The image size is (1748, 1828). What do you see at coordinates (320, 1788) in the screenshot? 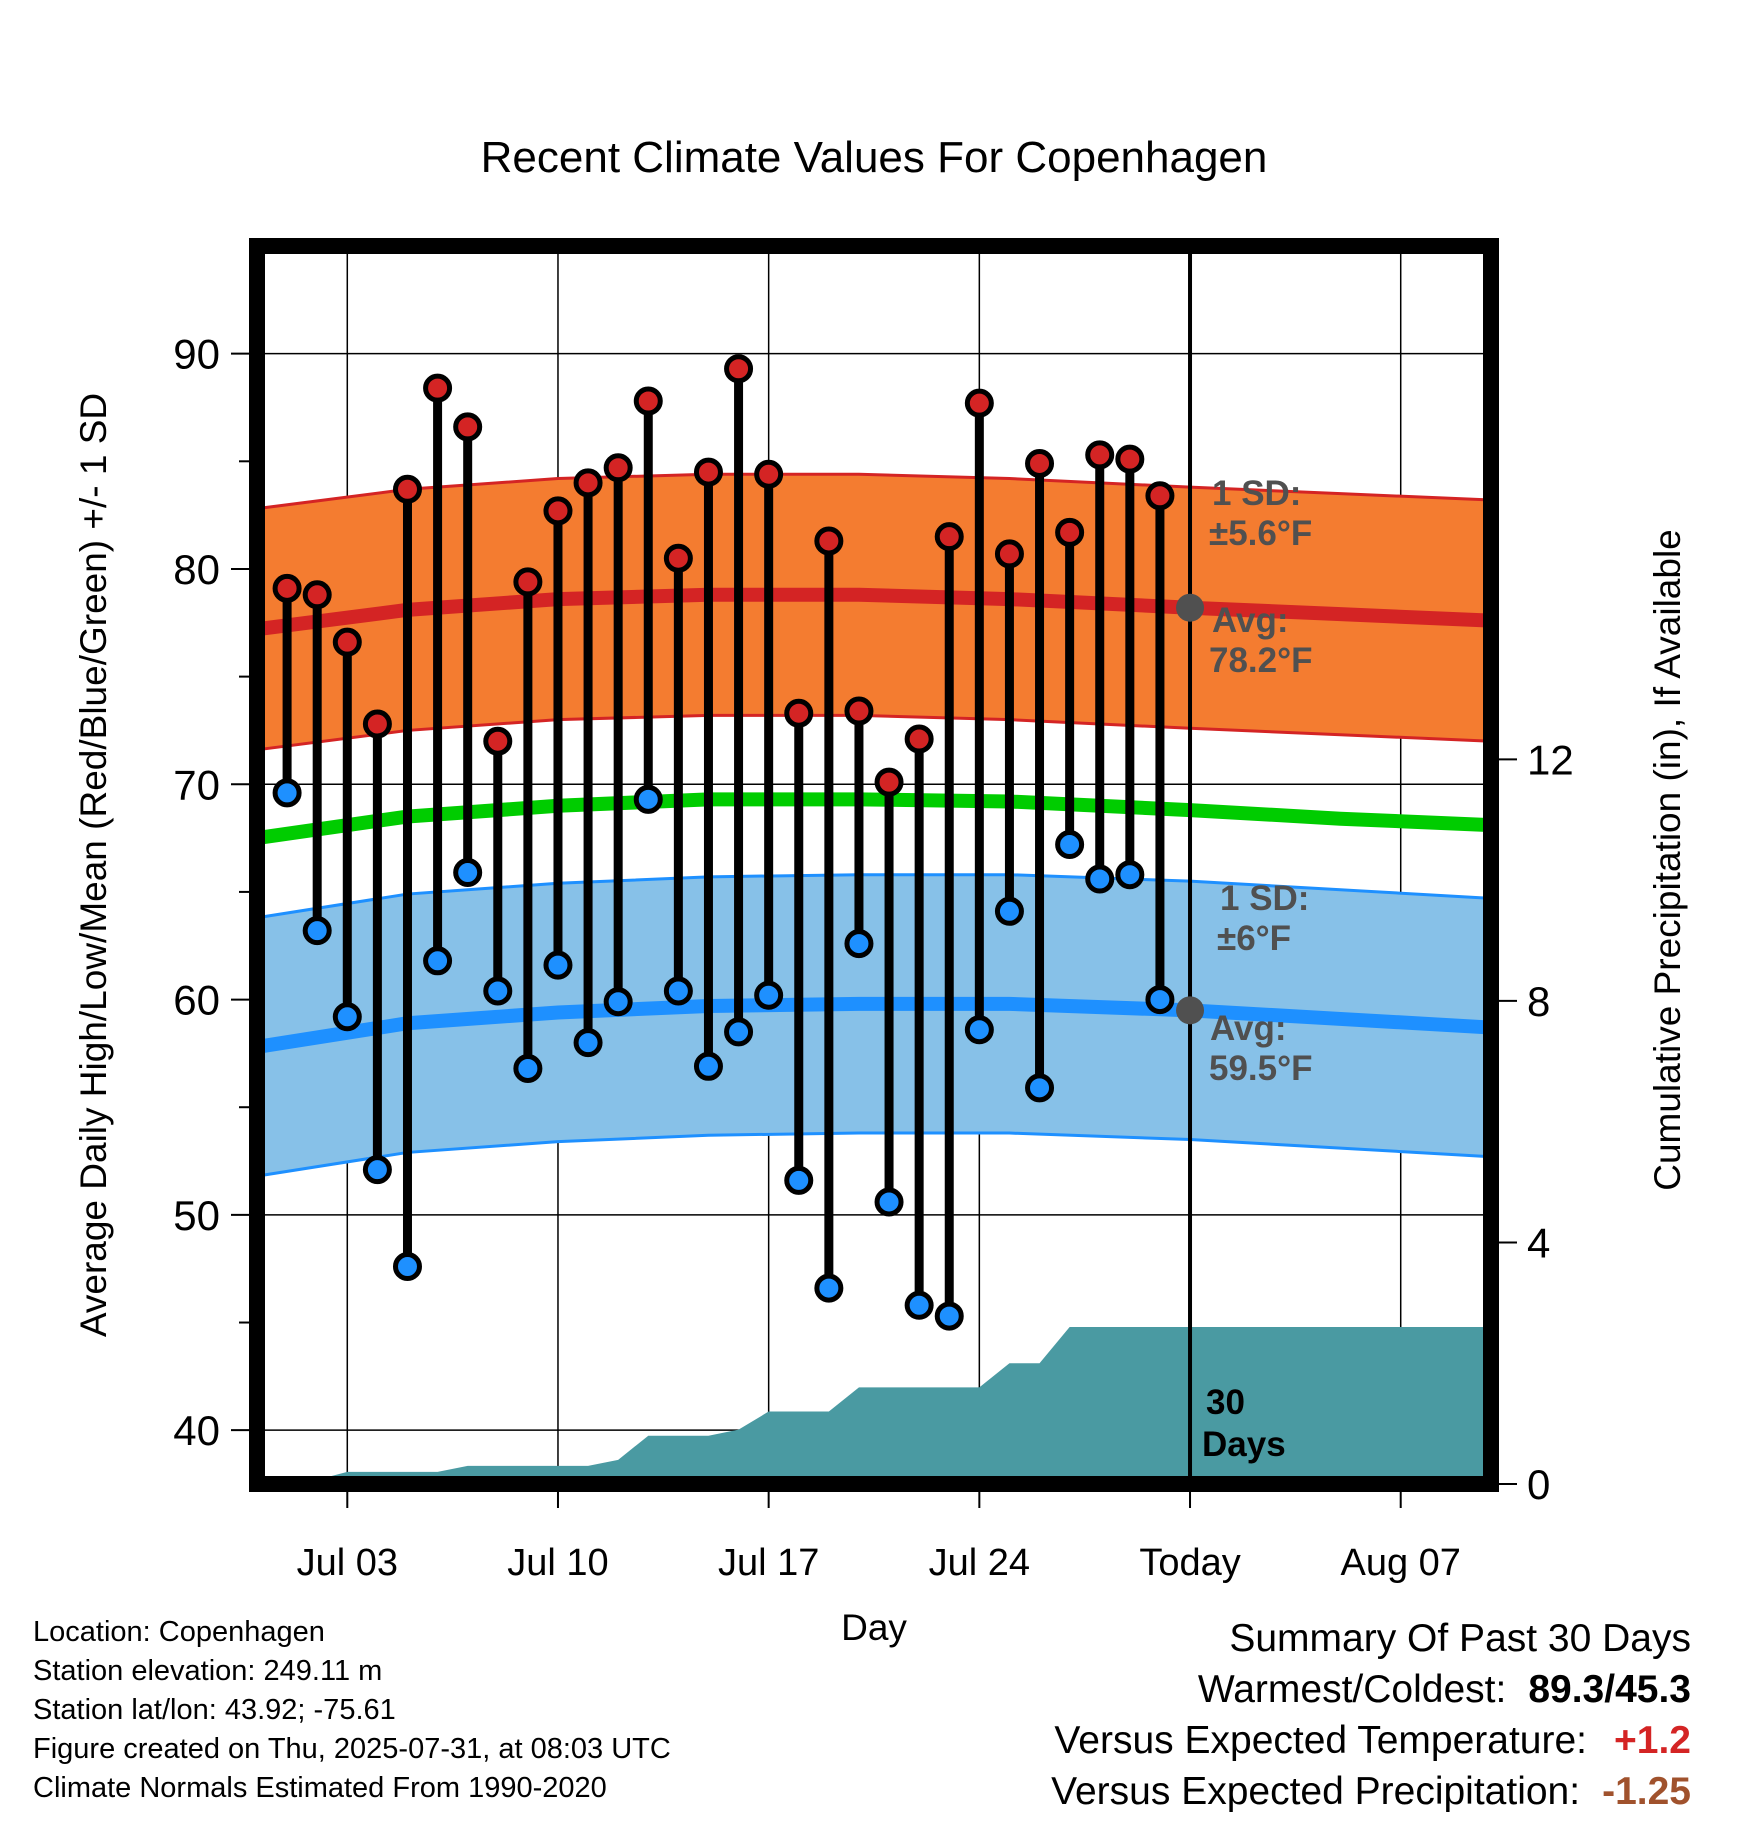
I see `normals-text: Climate Normals Estimated From 1990-2020` at bounding box center [320, 1788].